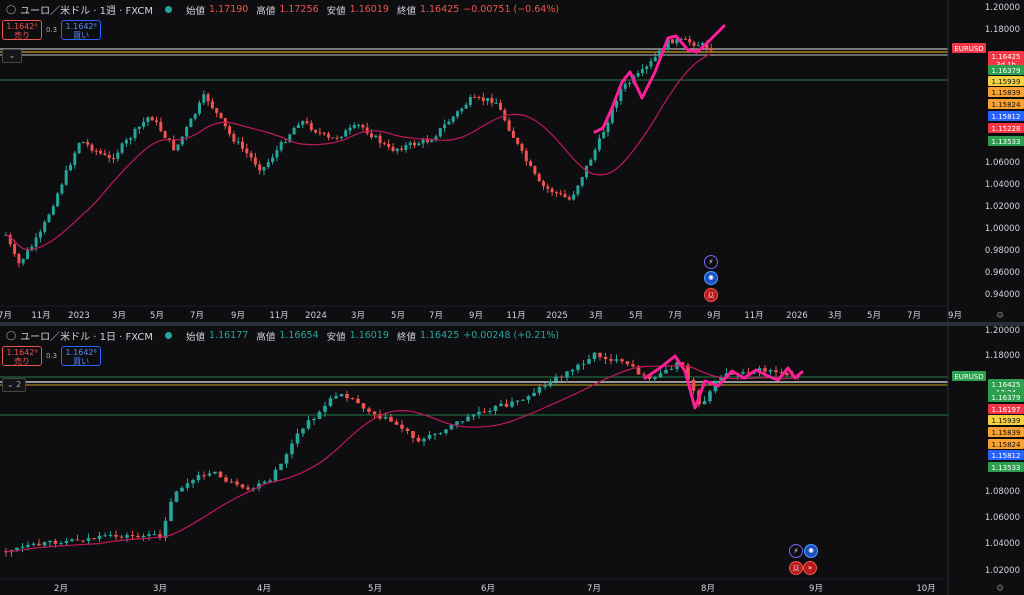  Describe the element at coordinates (168, 9) in the screenshot. I see `market-status-icon` at that location.